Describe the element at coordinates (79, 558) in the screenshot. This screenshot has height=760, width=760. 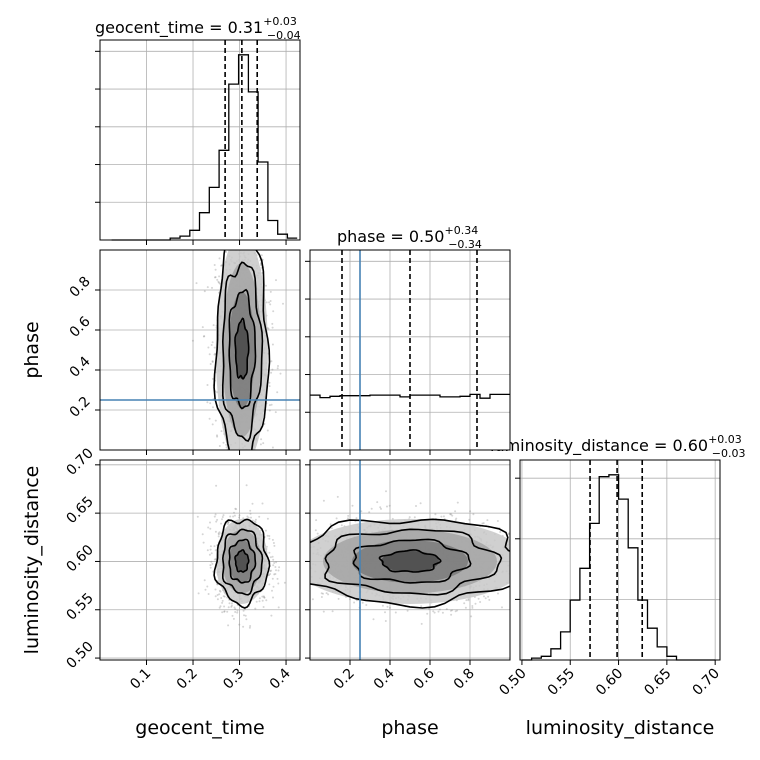
I see `y-tick-label: 0.60` at that location.